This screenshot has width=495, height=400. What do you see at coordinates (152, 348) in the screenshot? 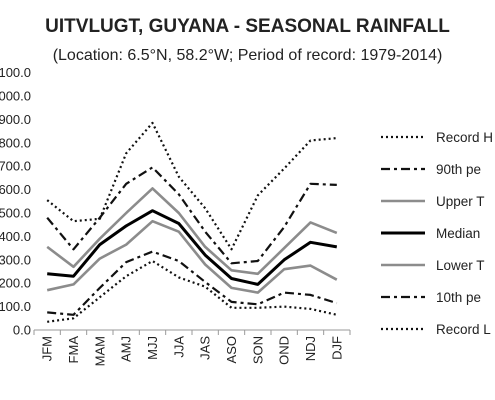
I see `x-tick-label: MJJ` at bounding box center [152, 348].